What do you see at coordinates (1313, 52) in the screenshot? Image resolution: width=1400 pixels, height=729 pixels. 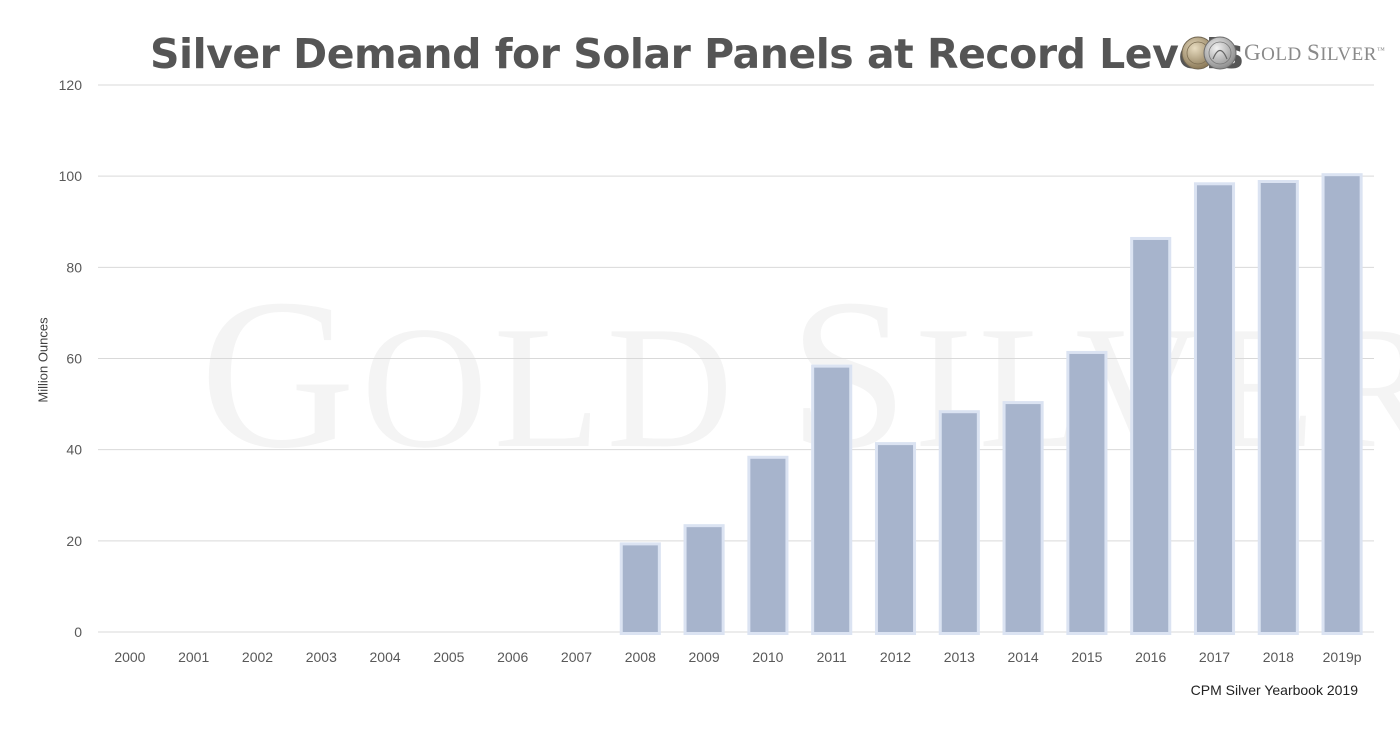 I see `logo-text-s: S` at bounding box center [1313, 52].